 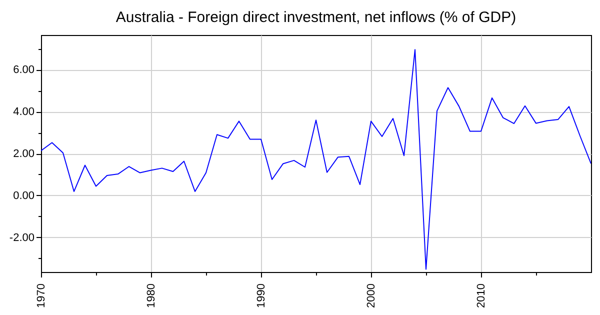 I want to click on x-tick-label: 2000, so click(x=372, y=296).